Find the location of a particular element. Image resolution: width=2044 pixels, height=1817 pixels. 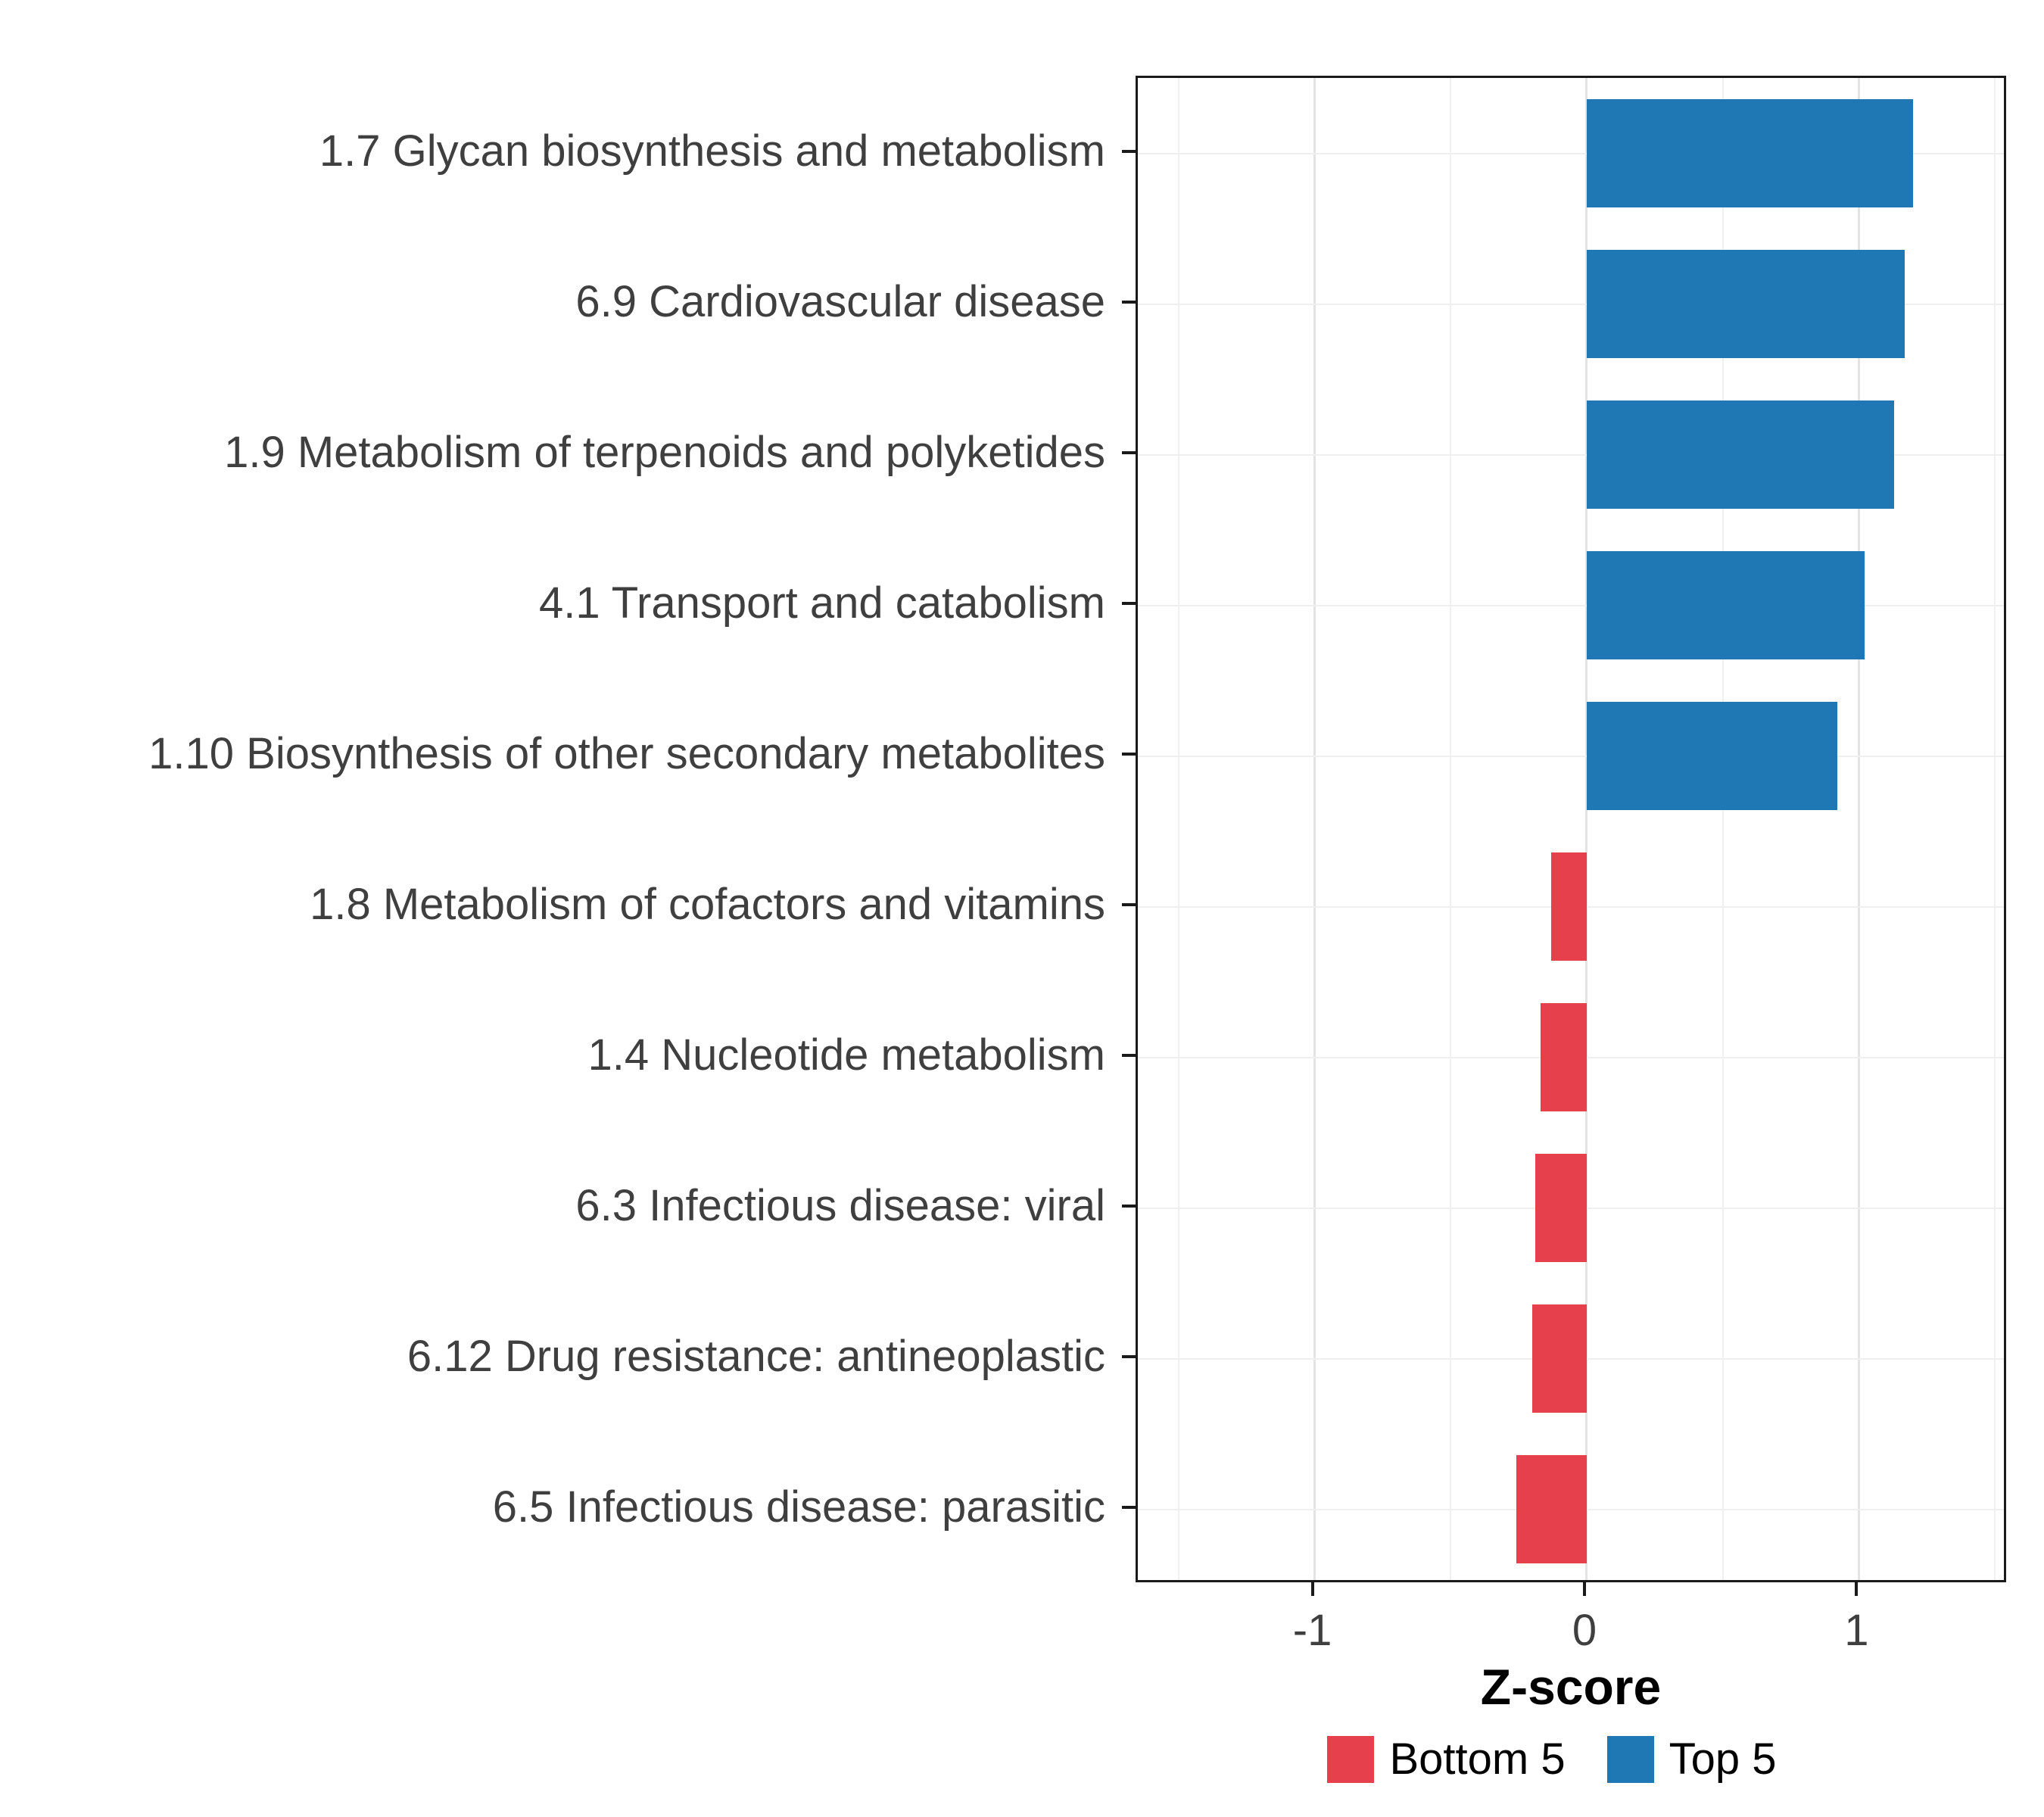

y-axis-label: 6.9 Cardiovascular disease is located at coordinates (840, 301).